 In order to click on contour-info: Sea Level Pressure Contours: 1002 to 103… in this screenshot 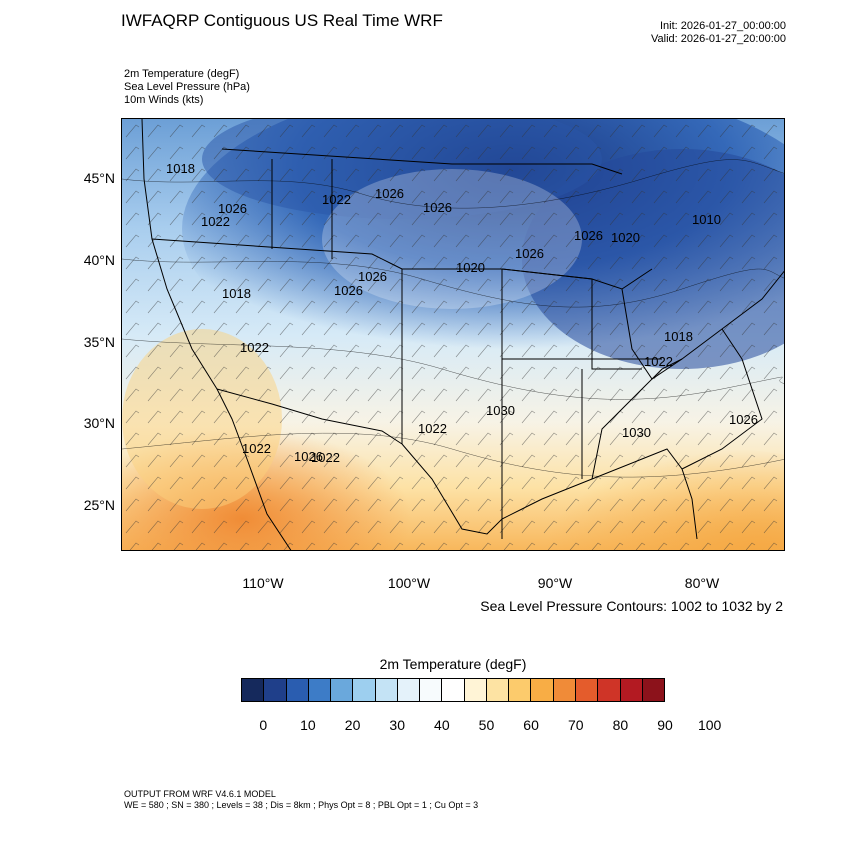, I will do `click(631, 606)`.